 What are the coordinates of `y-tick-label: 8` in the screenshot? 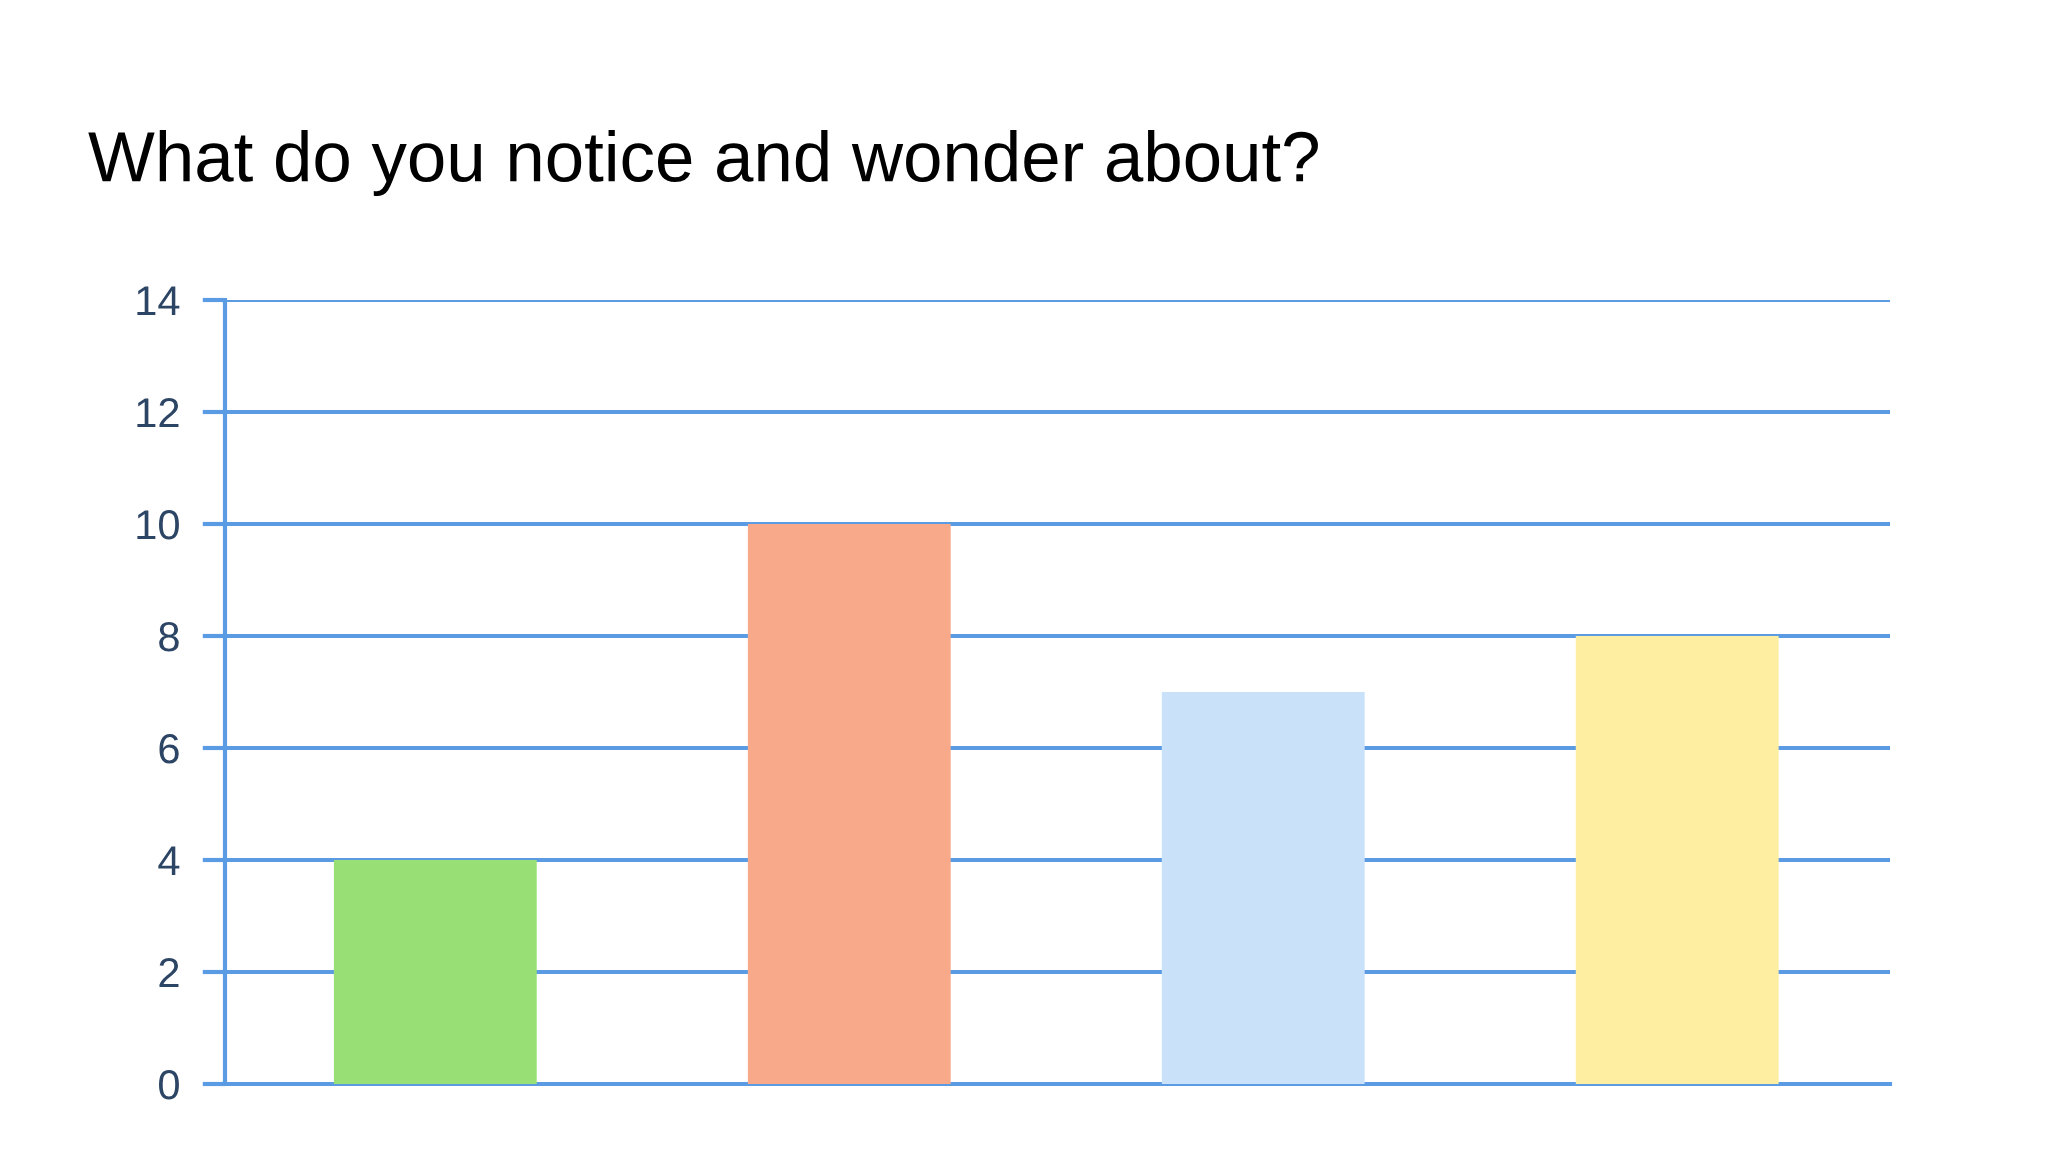 It's located at (169, 637).